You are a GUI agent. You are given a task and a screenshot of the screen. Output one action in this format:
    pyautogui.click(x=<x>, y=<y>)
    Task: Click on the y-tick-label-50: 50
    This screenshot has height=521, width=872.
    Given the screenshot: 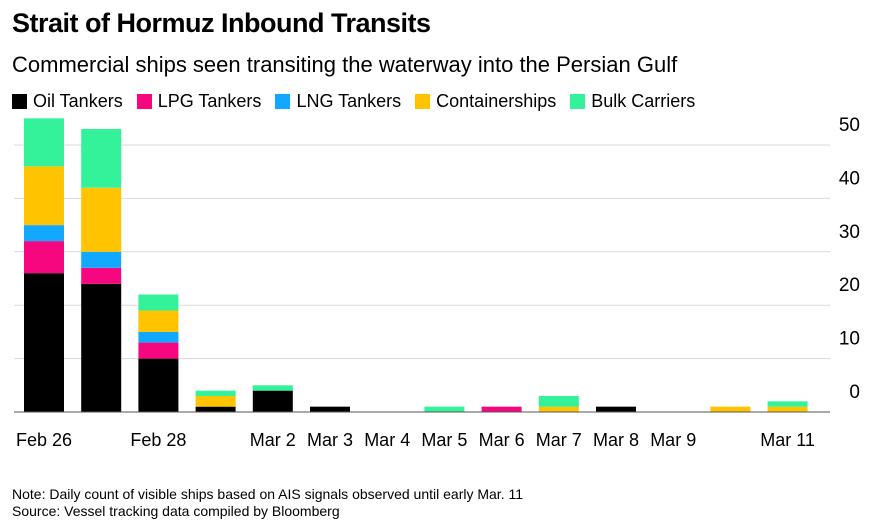 What is the action you would take?
    pyautogui.click(x=849, y=125)
    